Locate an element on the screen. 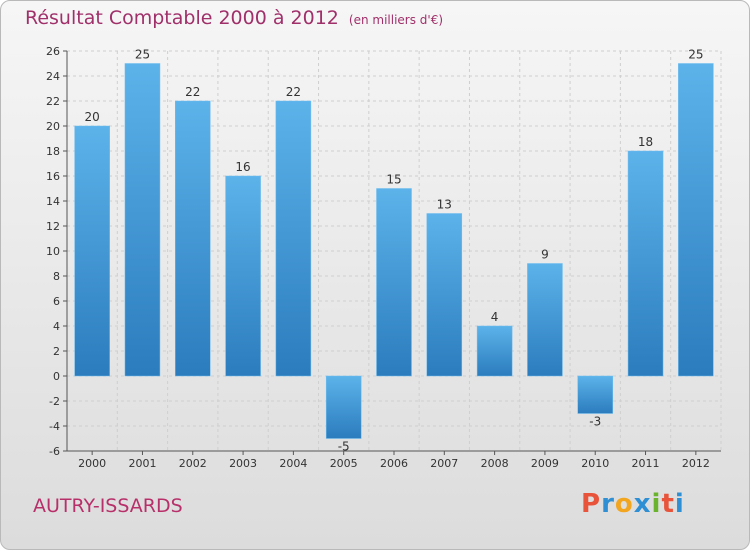 This screenshot has width=750, height=550. y-tick-label: 14 is located at coordinates (53, 201).